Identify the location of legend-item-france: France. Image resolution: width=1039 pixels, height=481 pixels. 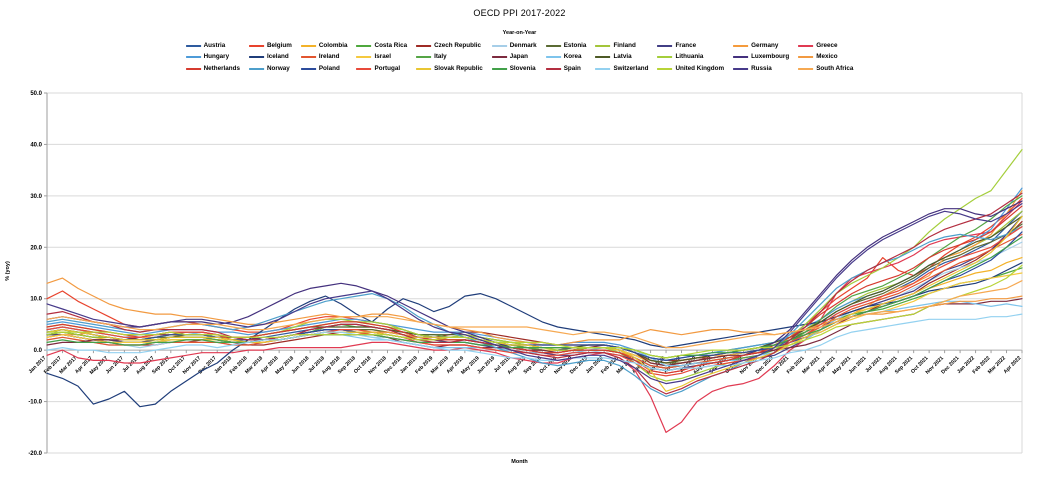
(690, 45).